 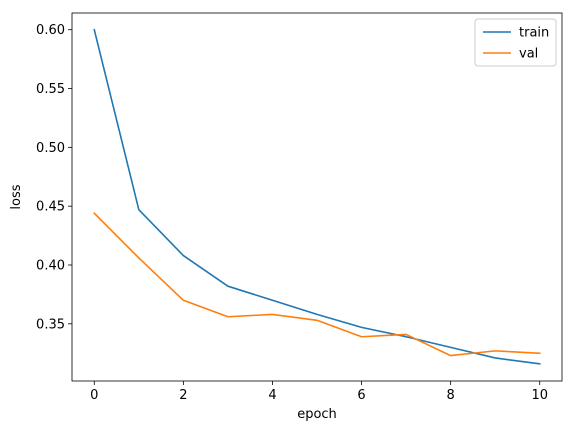 What do you see at coordinates (319, 392) in the screenshot?
I see `x-axis-ticks: 0 2 4 6 8 10` at bounding box center [319, 392].